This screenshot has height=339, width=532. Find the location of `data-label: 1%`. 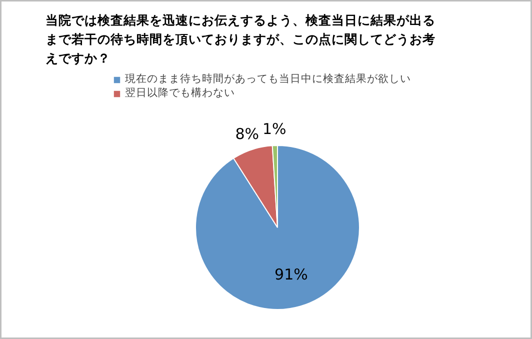

data-label: 1% is located at coordinates (274, 129).